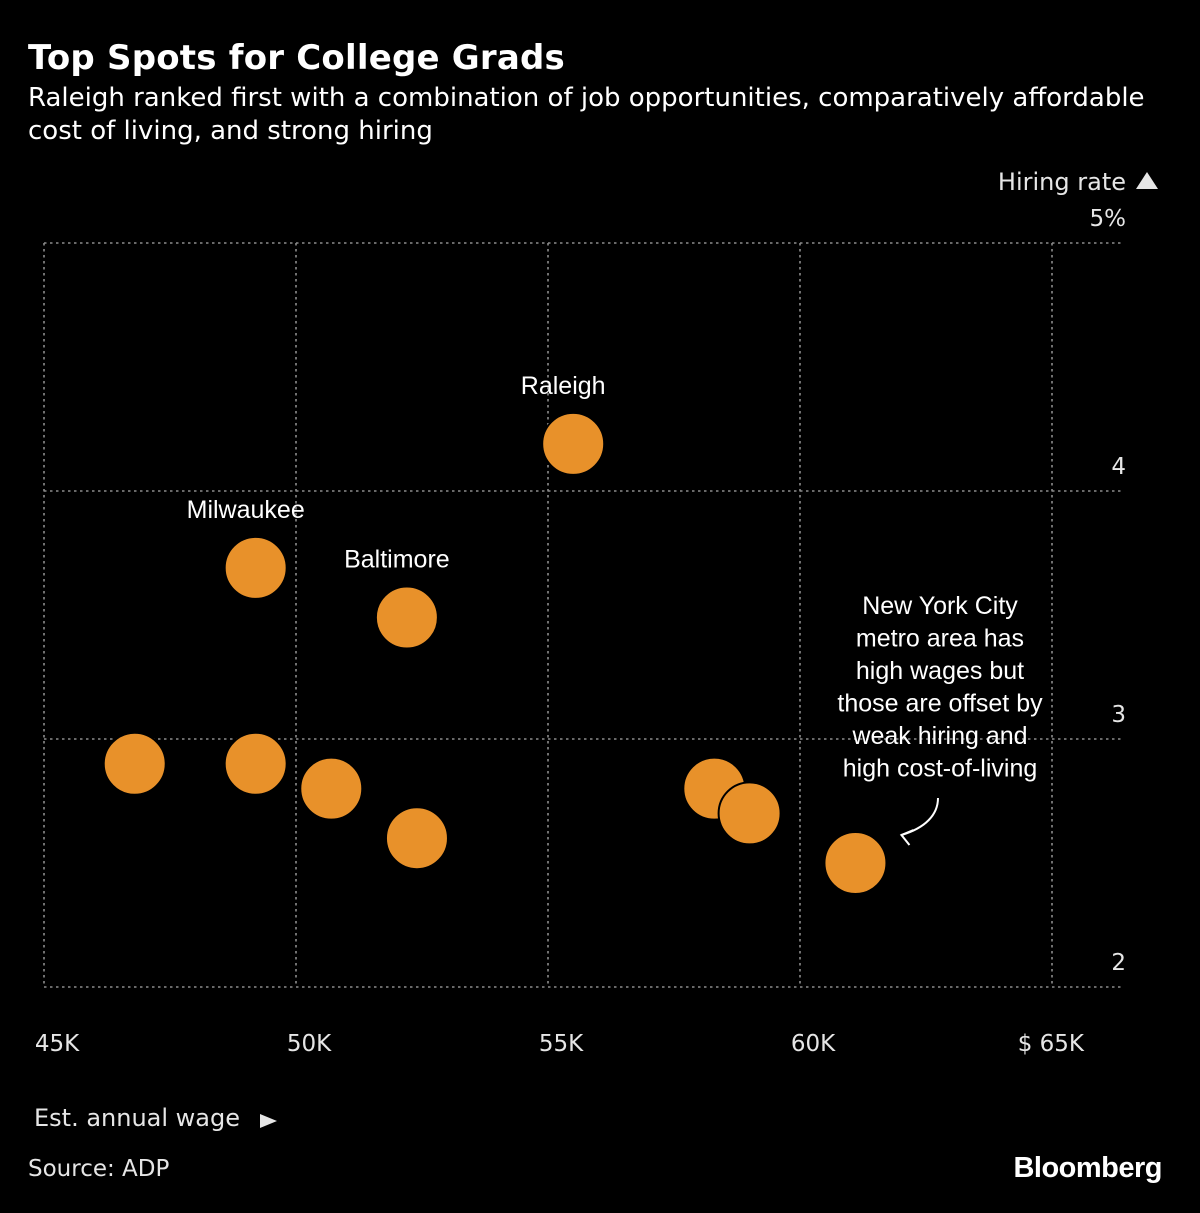 The image size is (1200, 1213). What do you see at coordinates (939, 736) in the screenshot?
I see `annotation-line: weak hiring and` at bounding box center [939, 736].